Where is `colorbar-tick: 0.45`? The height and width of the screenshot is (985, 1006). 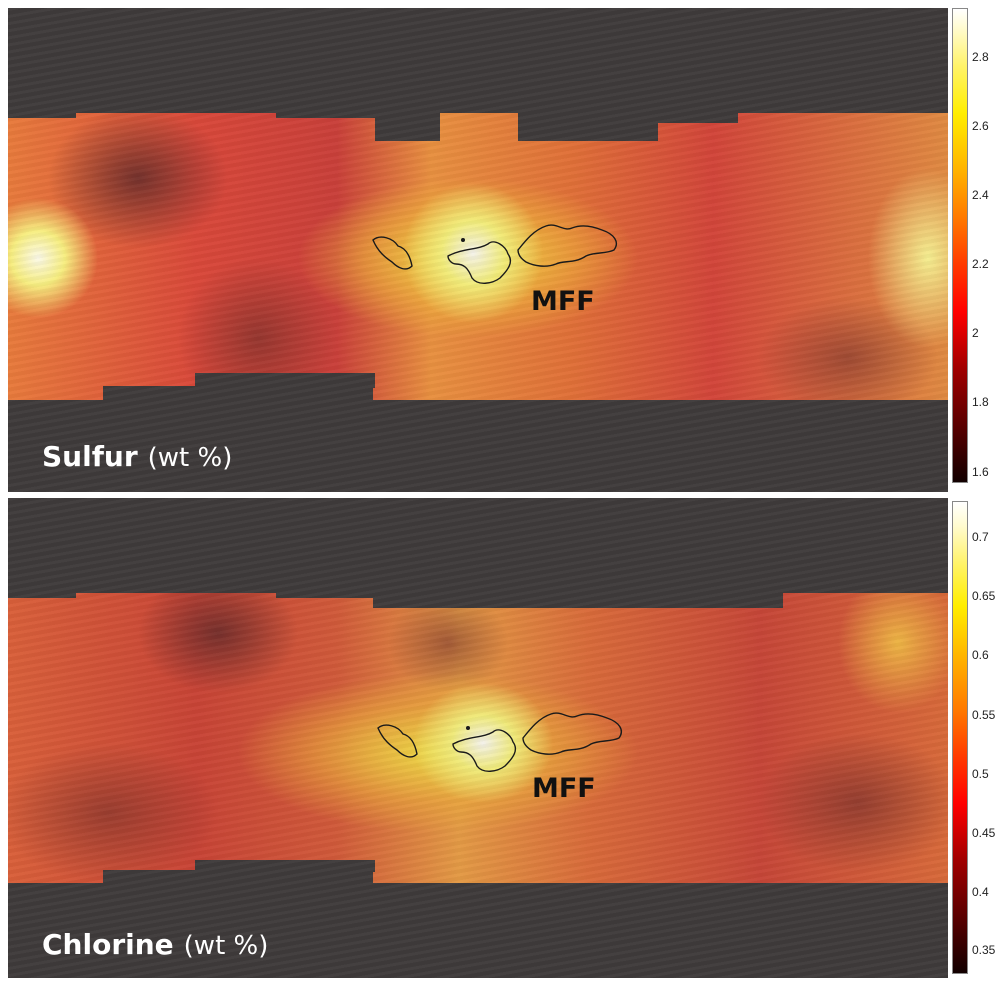 colorbar-tick: 0.45 is located at coordinates (984, 833).